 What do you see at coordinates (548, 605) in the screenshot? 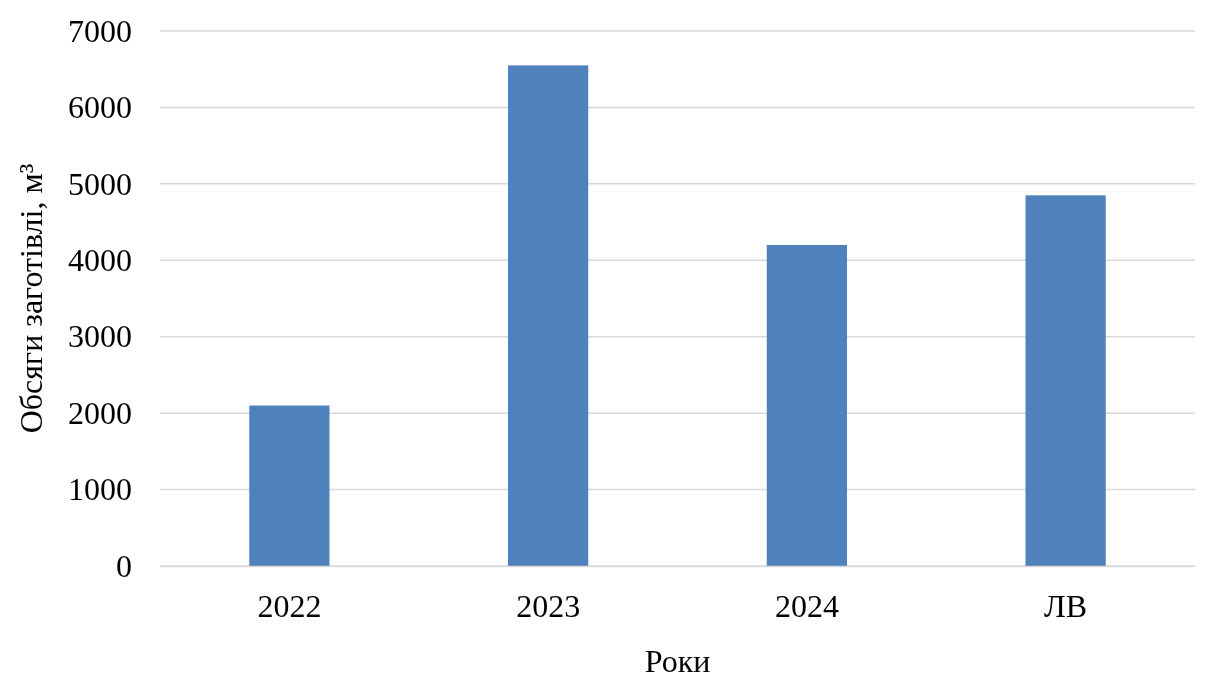
I see `x-tick-label: 2023` at bounding box center [548, 605].